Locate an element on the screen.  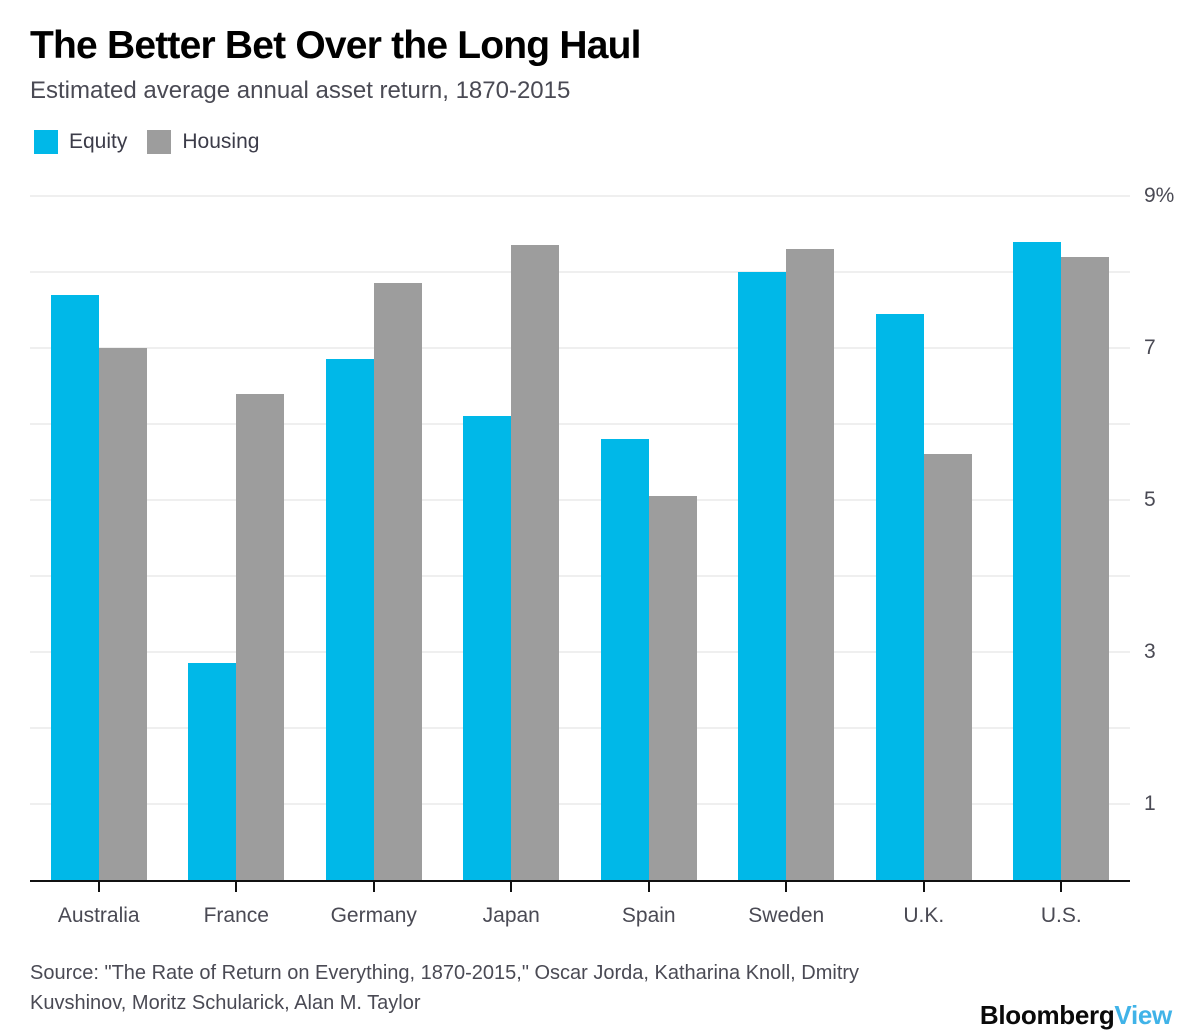
equity-bar-uk is located at coordinates (899, 596).